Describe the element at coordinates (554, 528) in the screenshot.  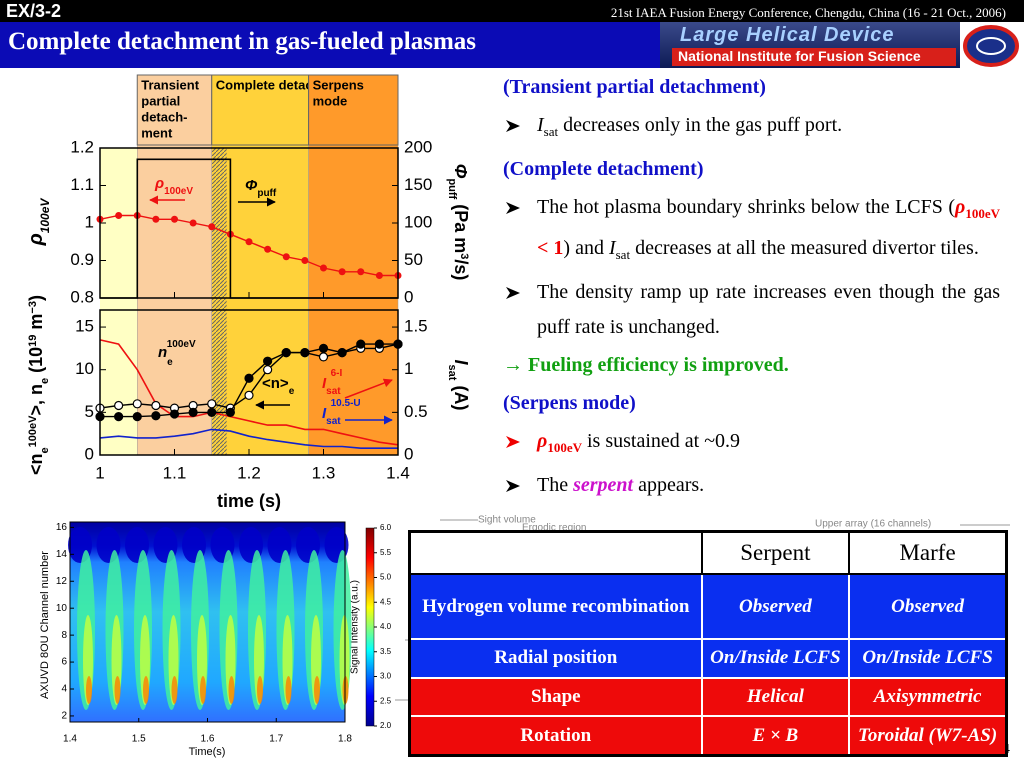
I see `diagram-label: Ergodic region` at that location.